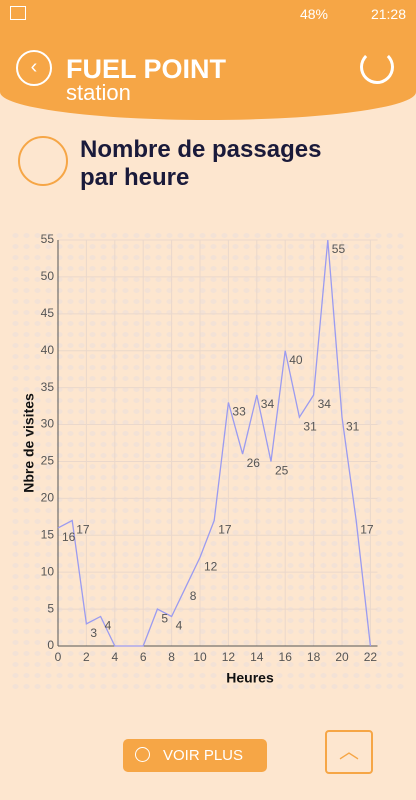 The width and height of the screenshot is (416, 800). I want to click on x-tick-label: 4, so click(114, 657).